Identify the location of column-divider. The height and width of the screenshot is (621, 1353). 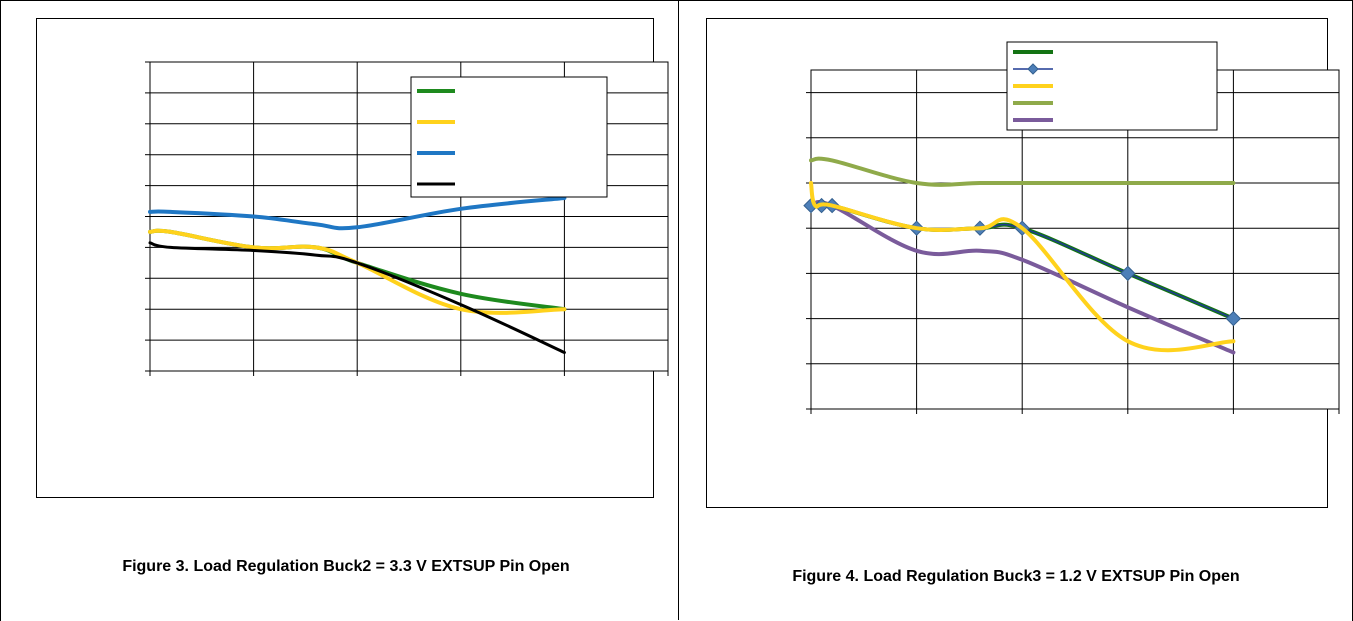
(678, 310).